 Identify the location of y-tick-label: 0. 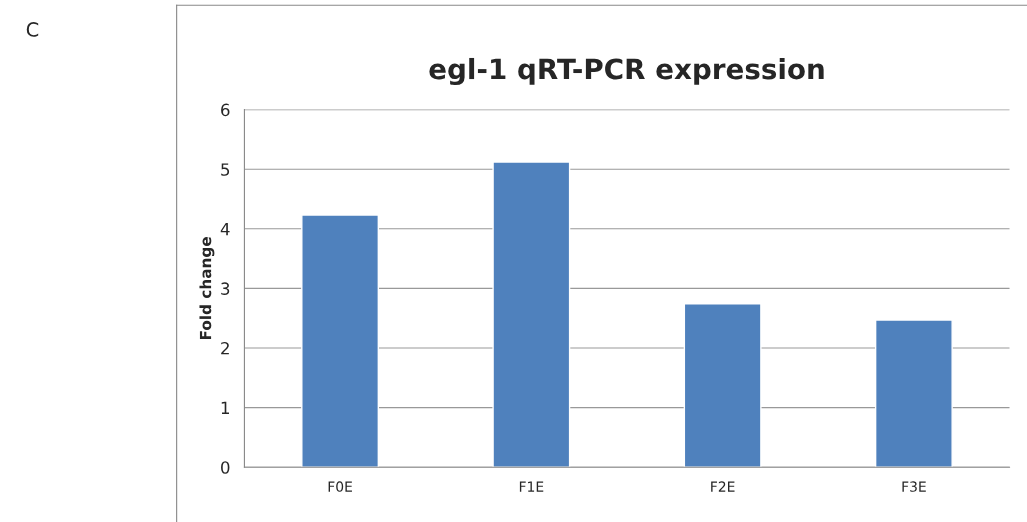
(225, 467).